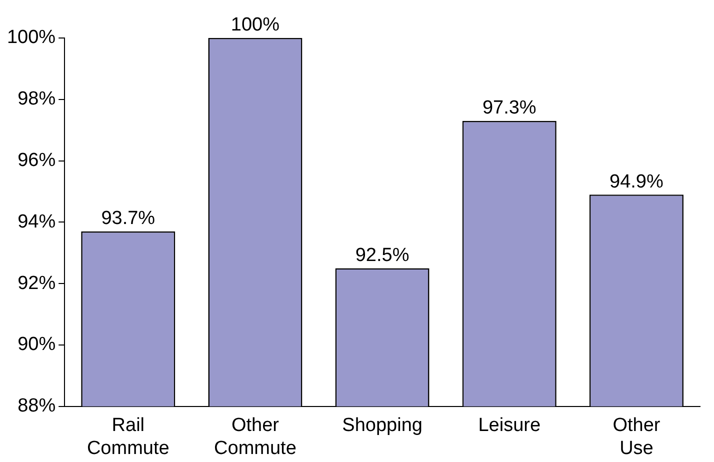  Describe the element at coordinates (37, 406) in the screenshot. I see `y-tick-label: 88%` at that location.